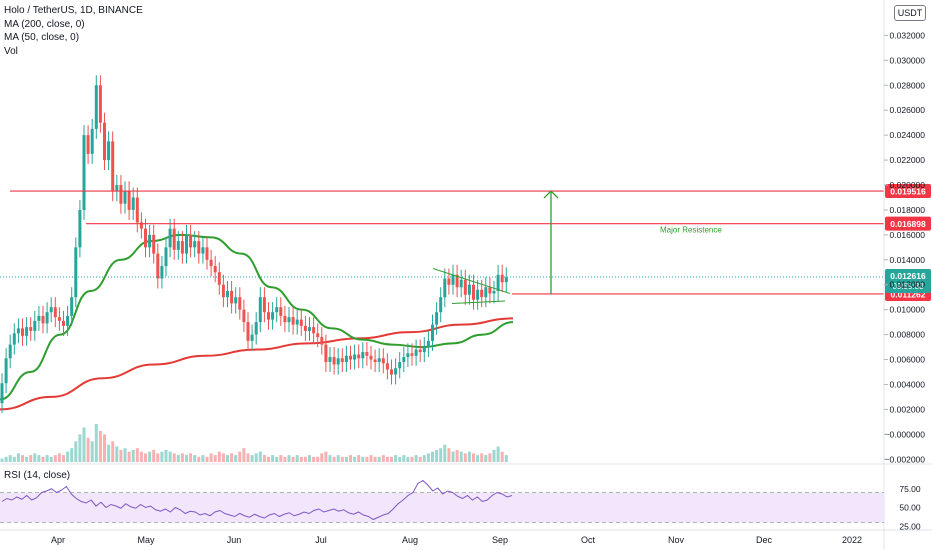  What do you see at coordinates (691, 230) in the screenshot?
I see `annotation-label: Major Resistence` at bounding box center [691, 230].